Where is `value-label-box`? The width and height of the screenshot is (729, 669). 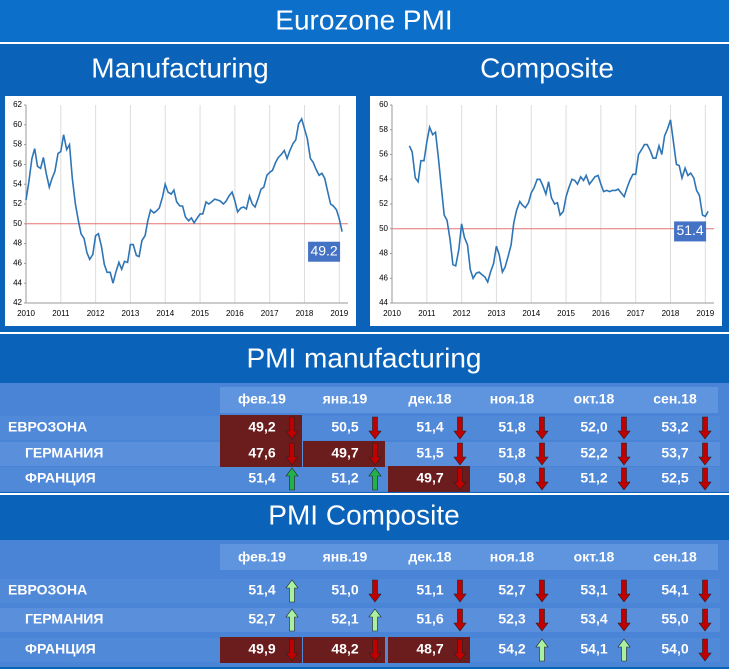
value-label-box is located at coordinates (690, 231).